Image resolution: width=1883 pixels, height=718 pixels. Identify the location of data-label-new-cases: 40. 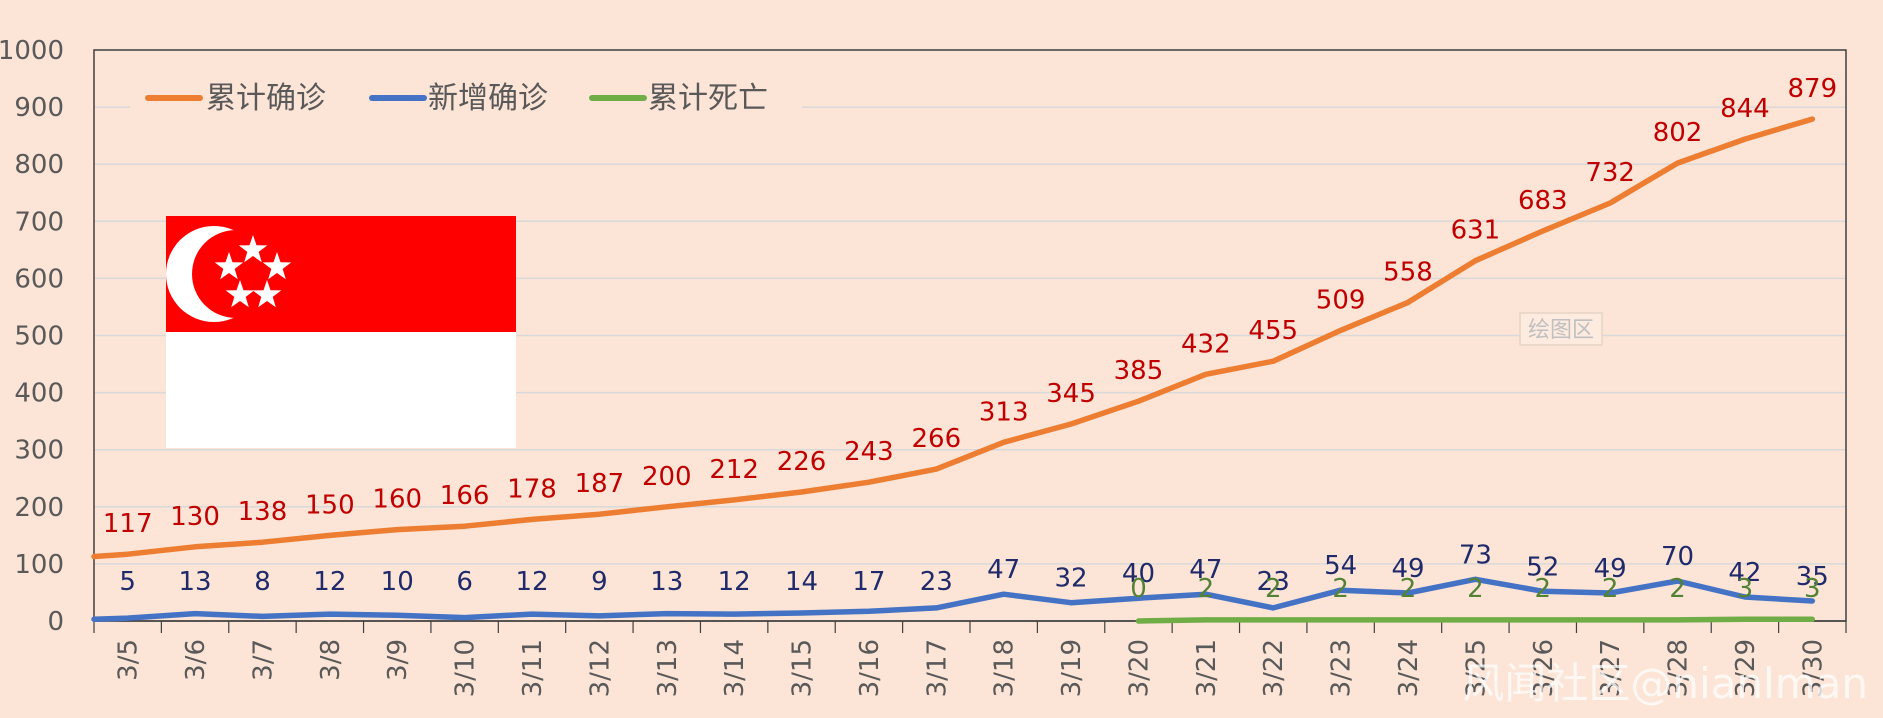
(1138, 574).